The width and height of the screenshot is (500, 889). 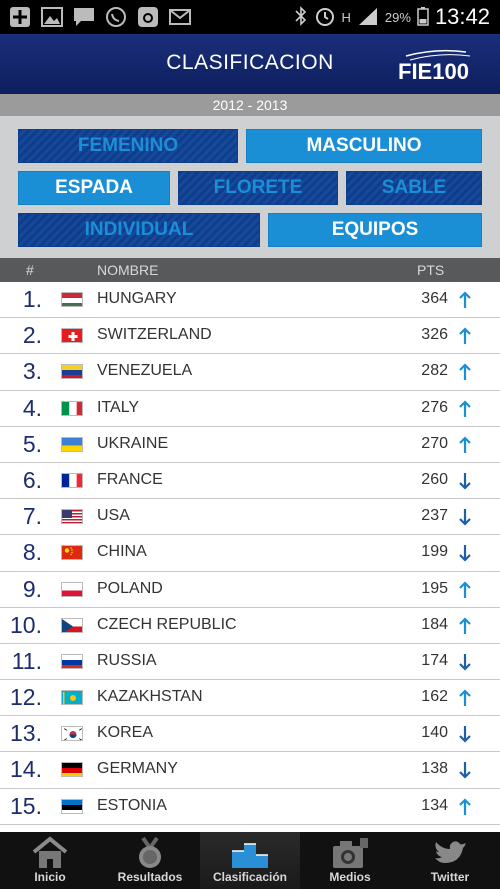 I want to click on russia-flag-icon, so click(x=72, y=661).